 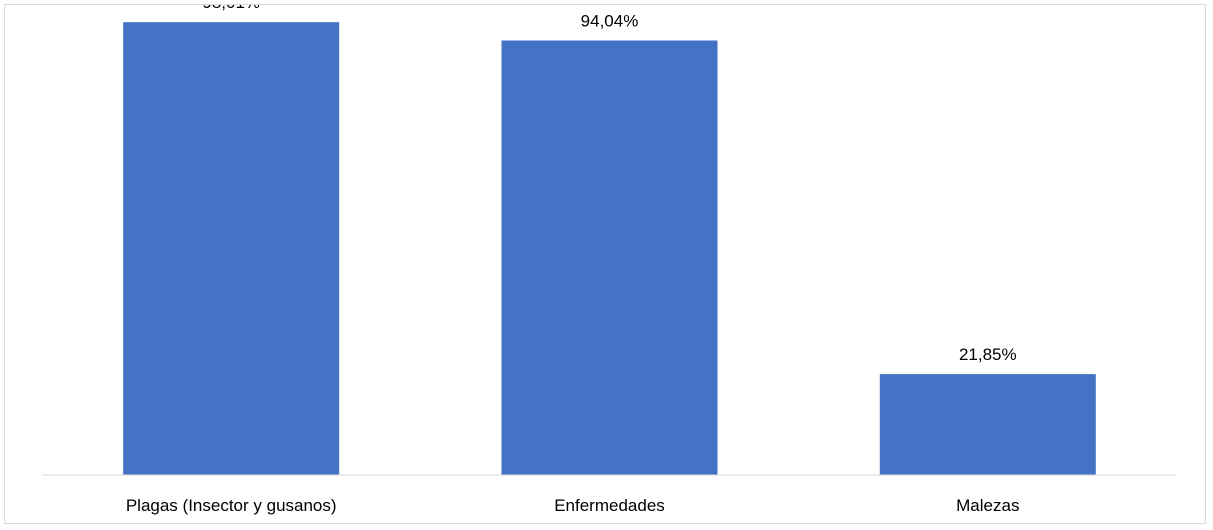 What do you see at coordinates (231, 8) in the screenshot?
I see `data-label-0: 98,01%` at bounding box center [231, 8].